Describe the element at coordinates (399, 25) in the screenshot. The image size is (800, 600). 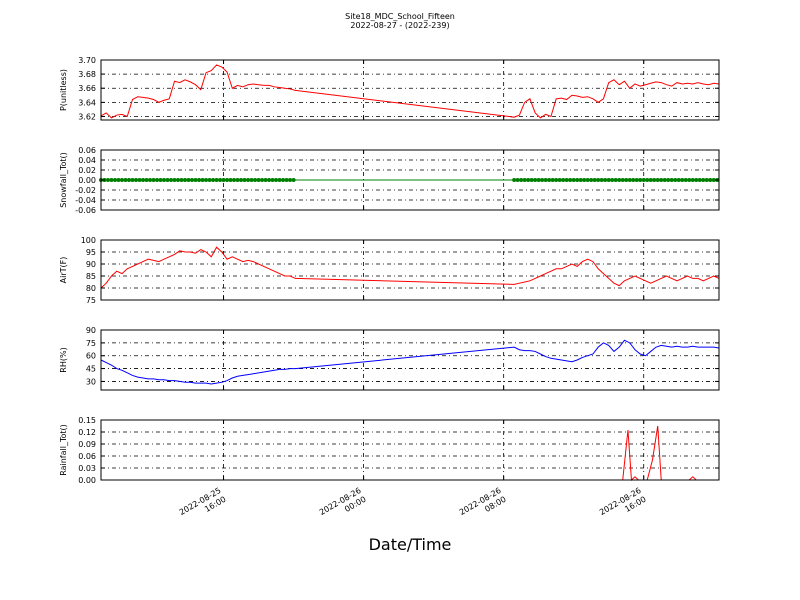
I see `chart-subtitle: 2022-08-27 - (2022-239)` at that location.